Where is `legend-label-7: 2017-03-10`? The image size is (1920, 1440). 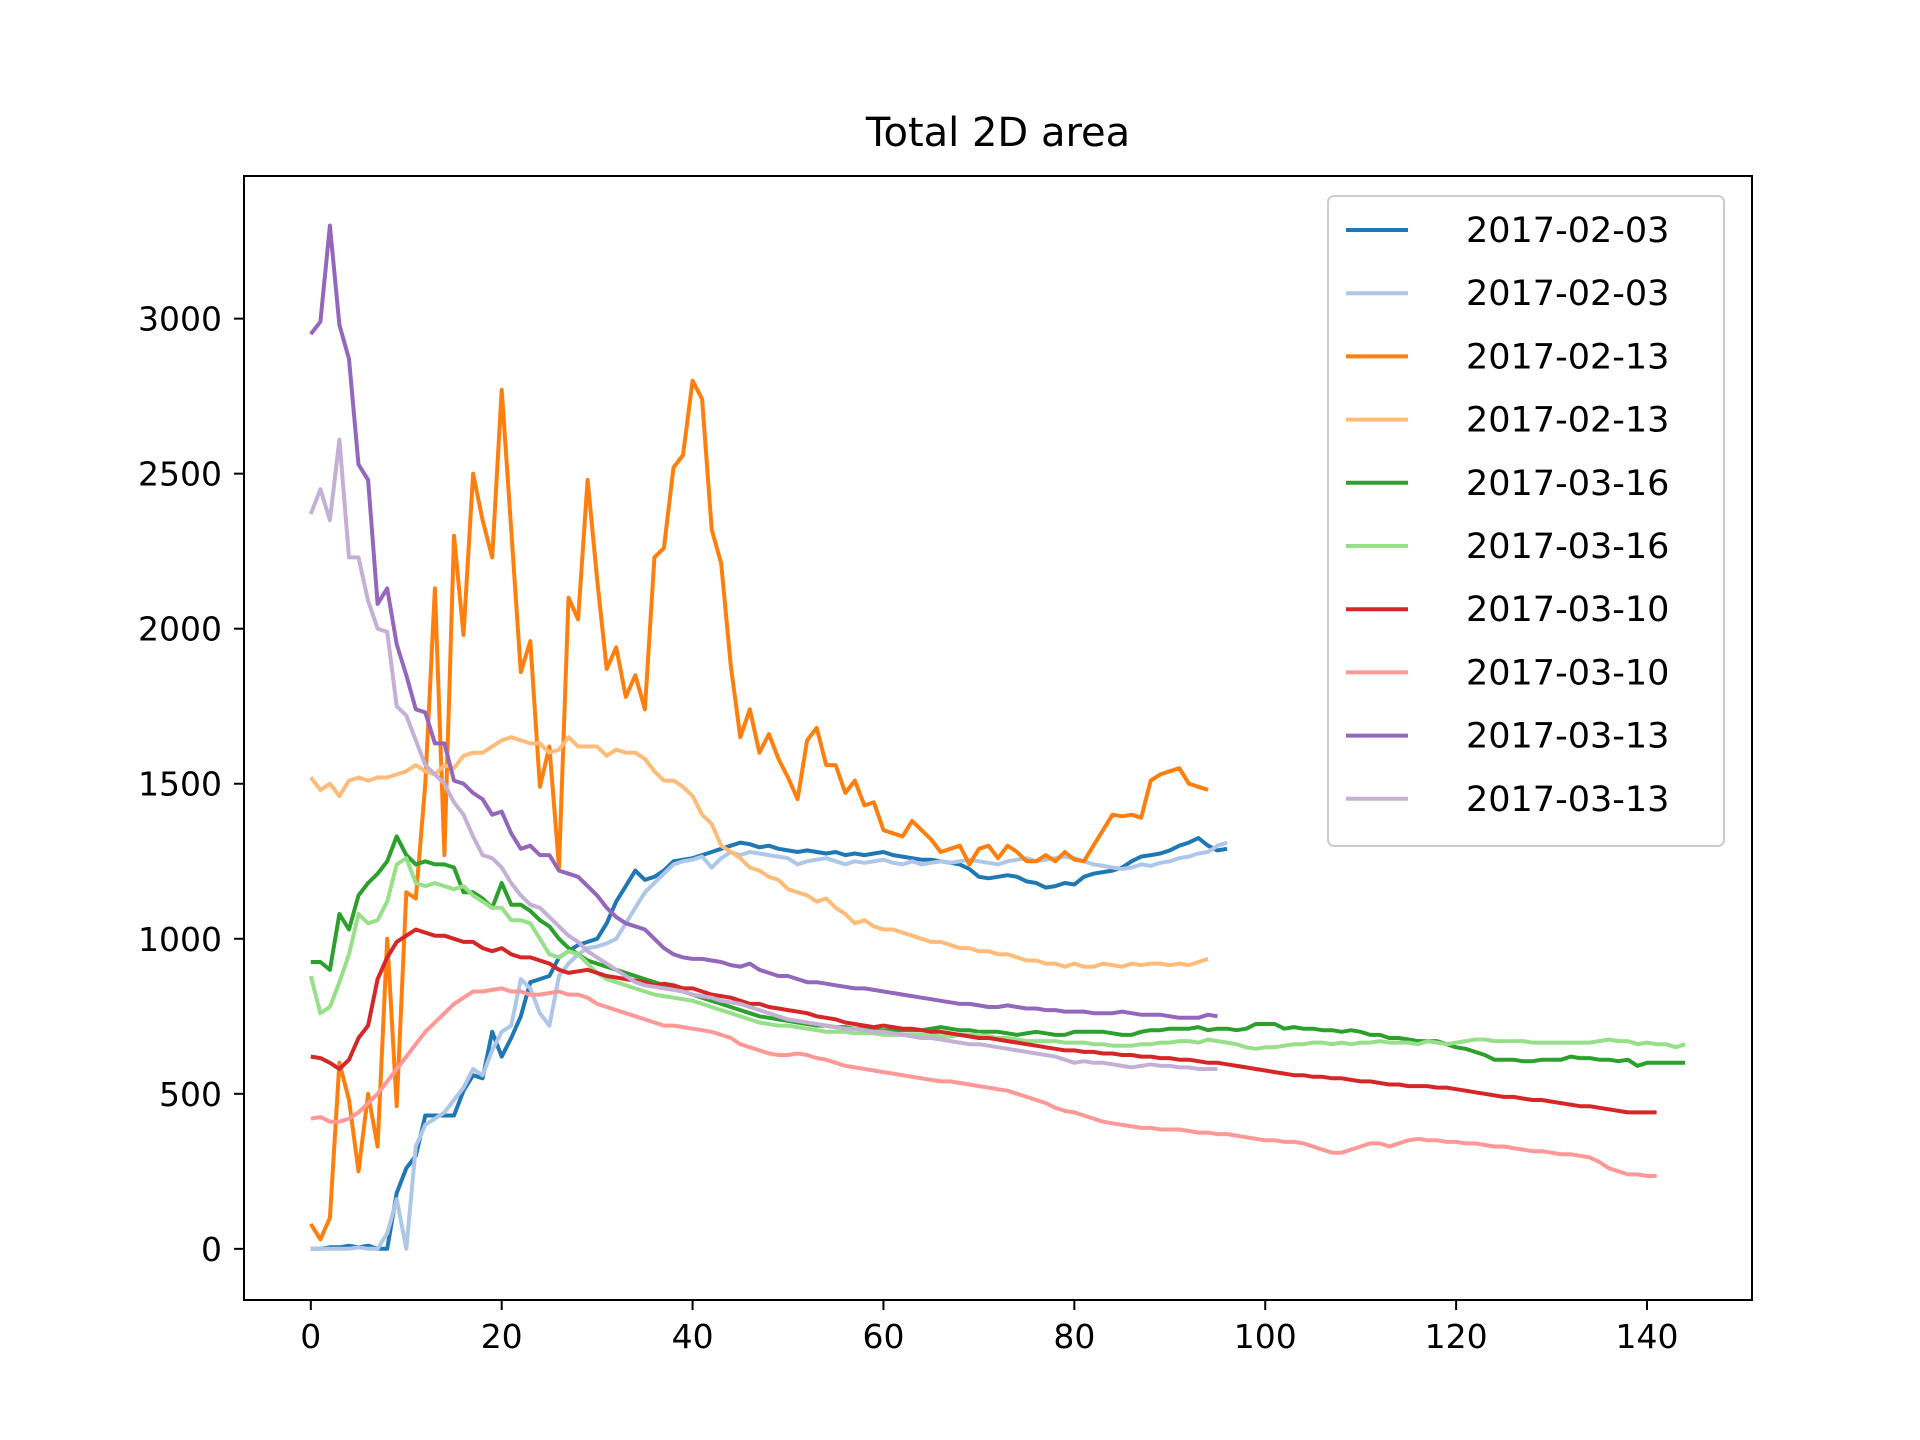
legend-label-7: 2017-03-10 is located at coordinates (1567, 610).